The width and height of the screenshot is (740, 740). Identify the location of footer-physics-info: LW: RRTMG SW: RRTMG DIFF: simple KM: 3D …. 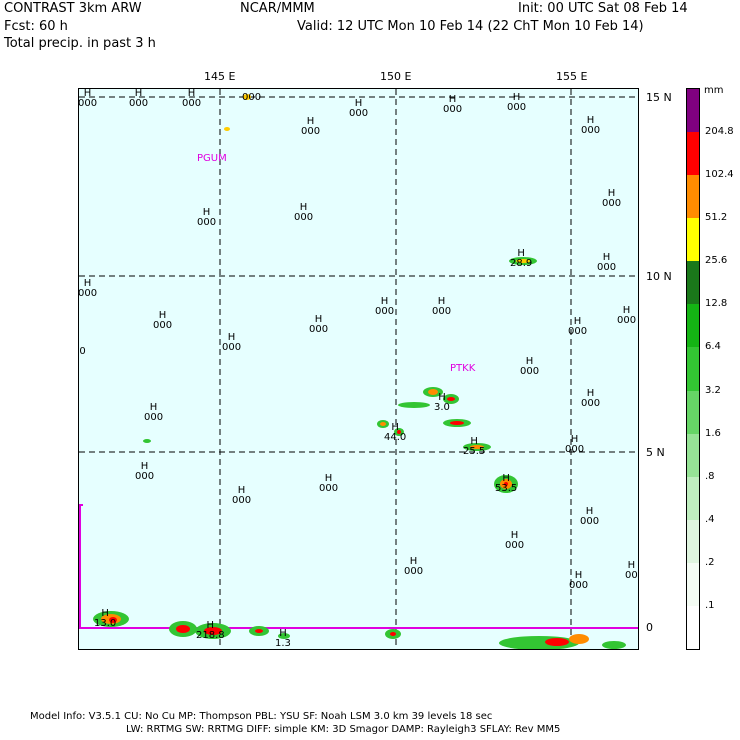
(343, 729).